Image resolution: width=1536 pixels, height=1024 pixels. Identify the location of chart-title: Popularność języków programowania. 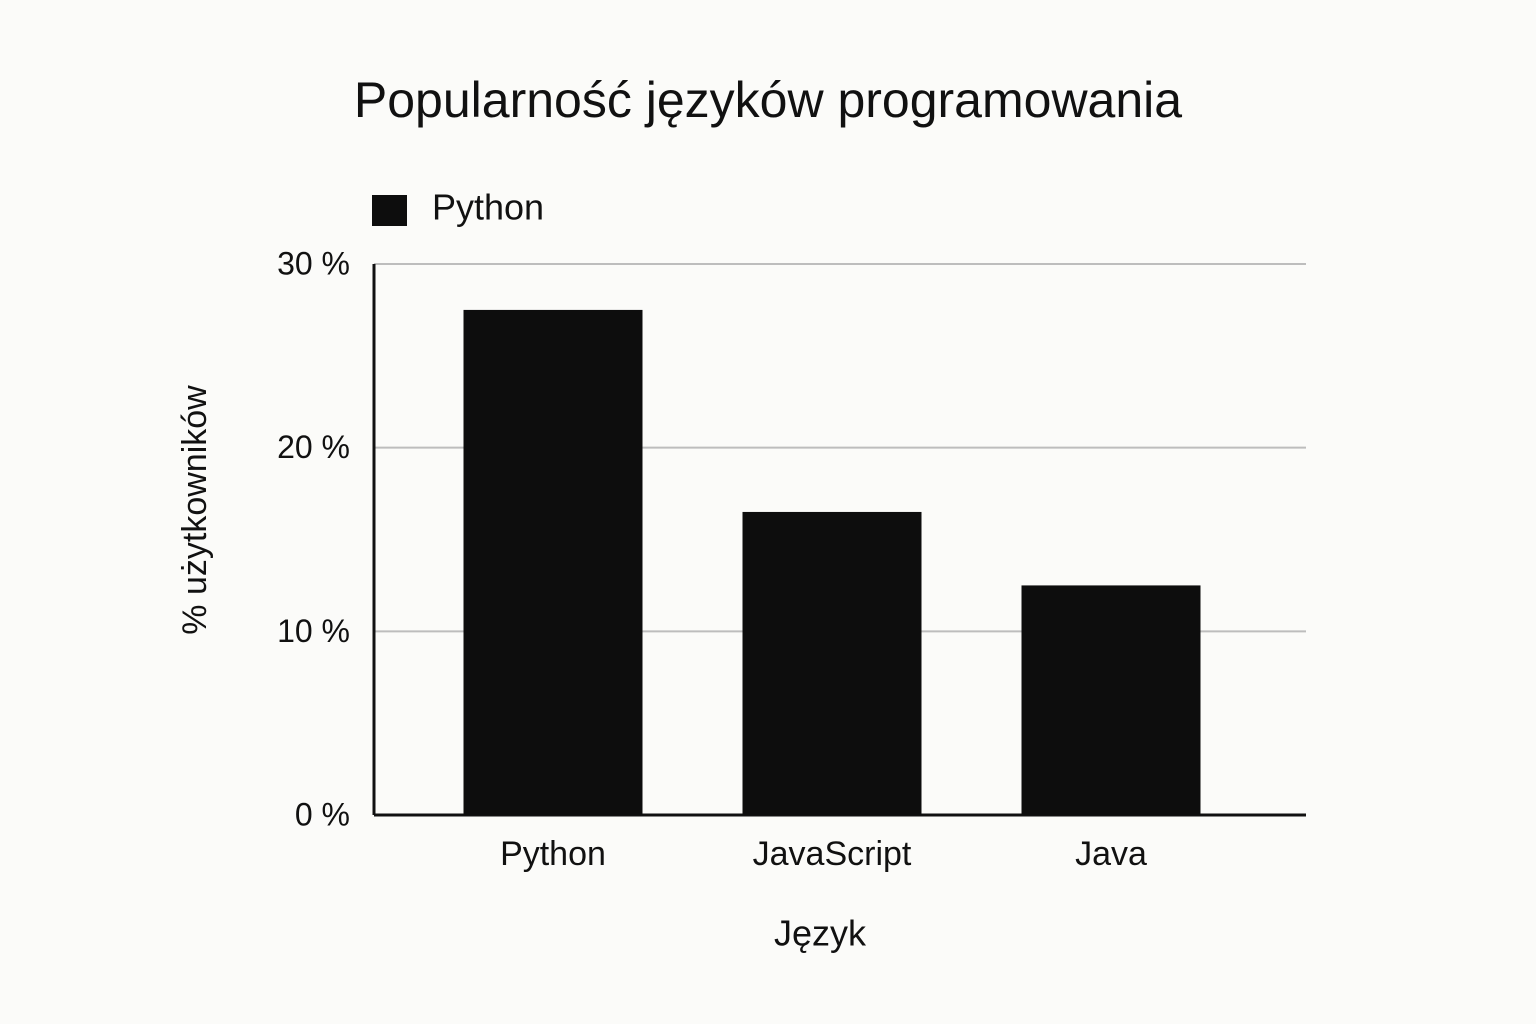
(768, 100).